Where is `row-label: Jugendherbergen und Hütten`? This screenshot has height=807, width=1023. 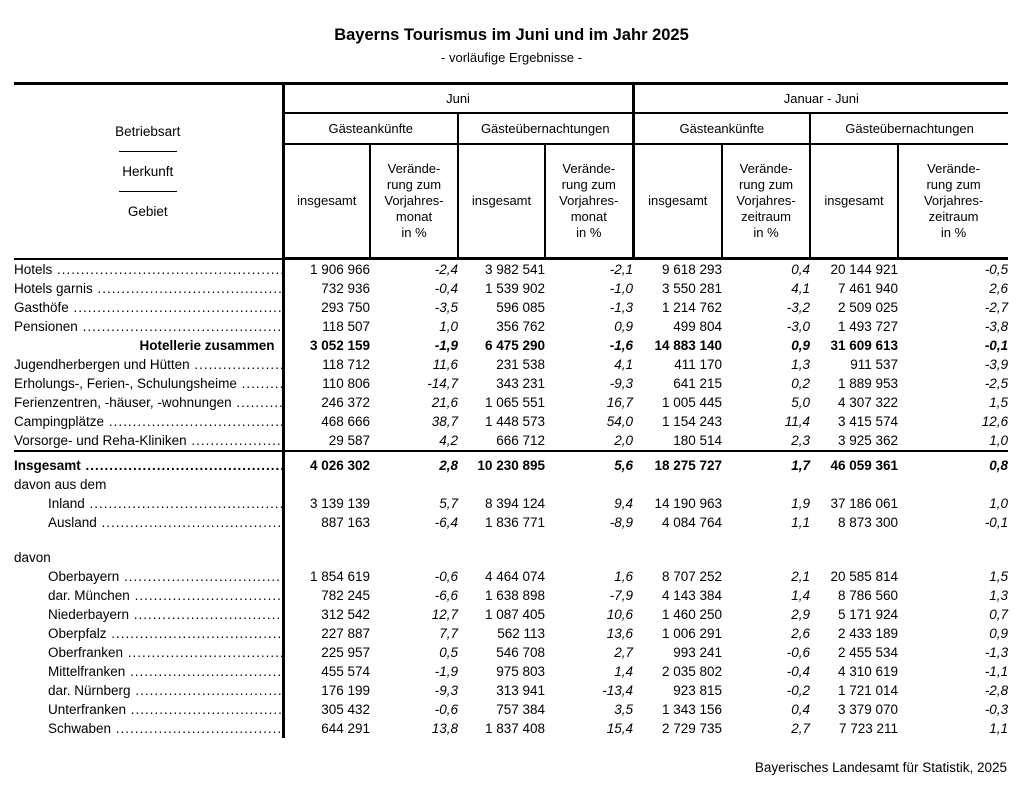
row-label: Jugendherbergen und Hütten is located at coordinates (148, 364).